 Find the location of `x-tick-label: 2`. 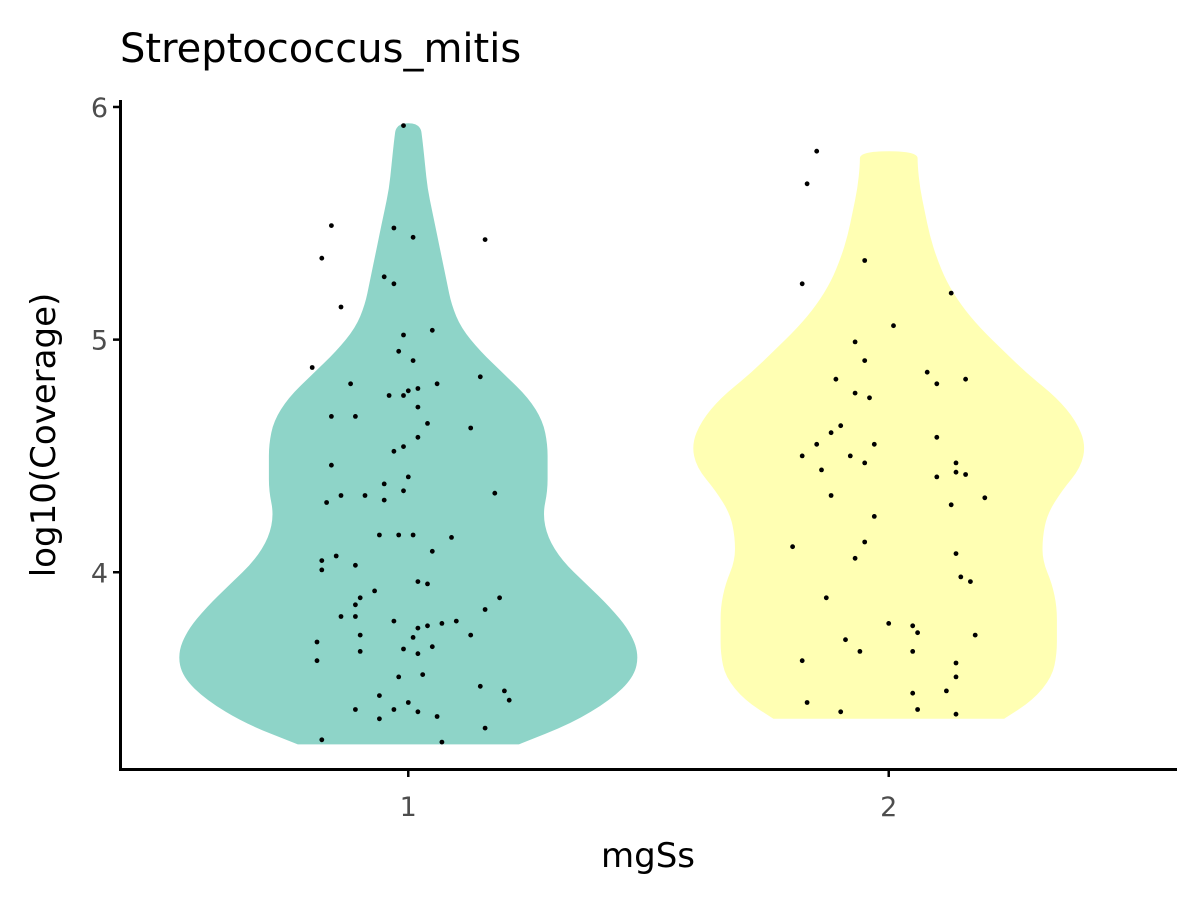

x-tick-label: 2 is located at coordinates (888, 807).